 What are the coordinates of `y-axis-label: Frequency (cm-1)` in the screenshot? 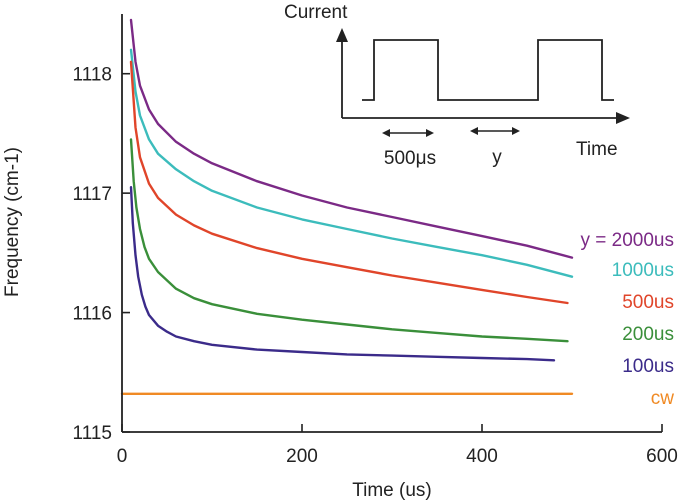 It's located at (12, 222).